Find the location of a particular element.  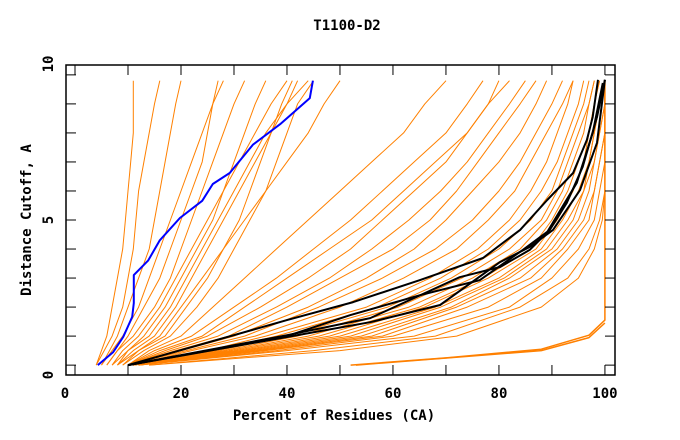

x-tick-label: 0 is located at coordinates (65, 394).